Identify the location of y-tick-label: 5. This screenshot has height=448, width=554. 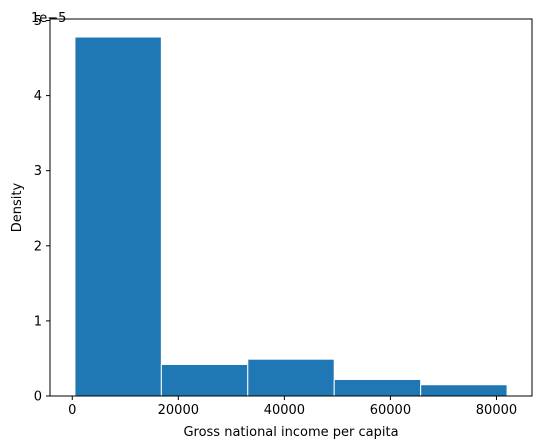
(38, 21).